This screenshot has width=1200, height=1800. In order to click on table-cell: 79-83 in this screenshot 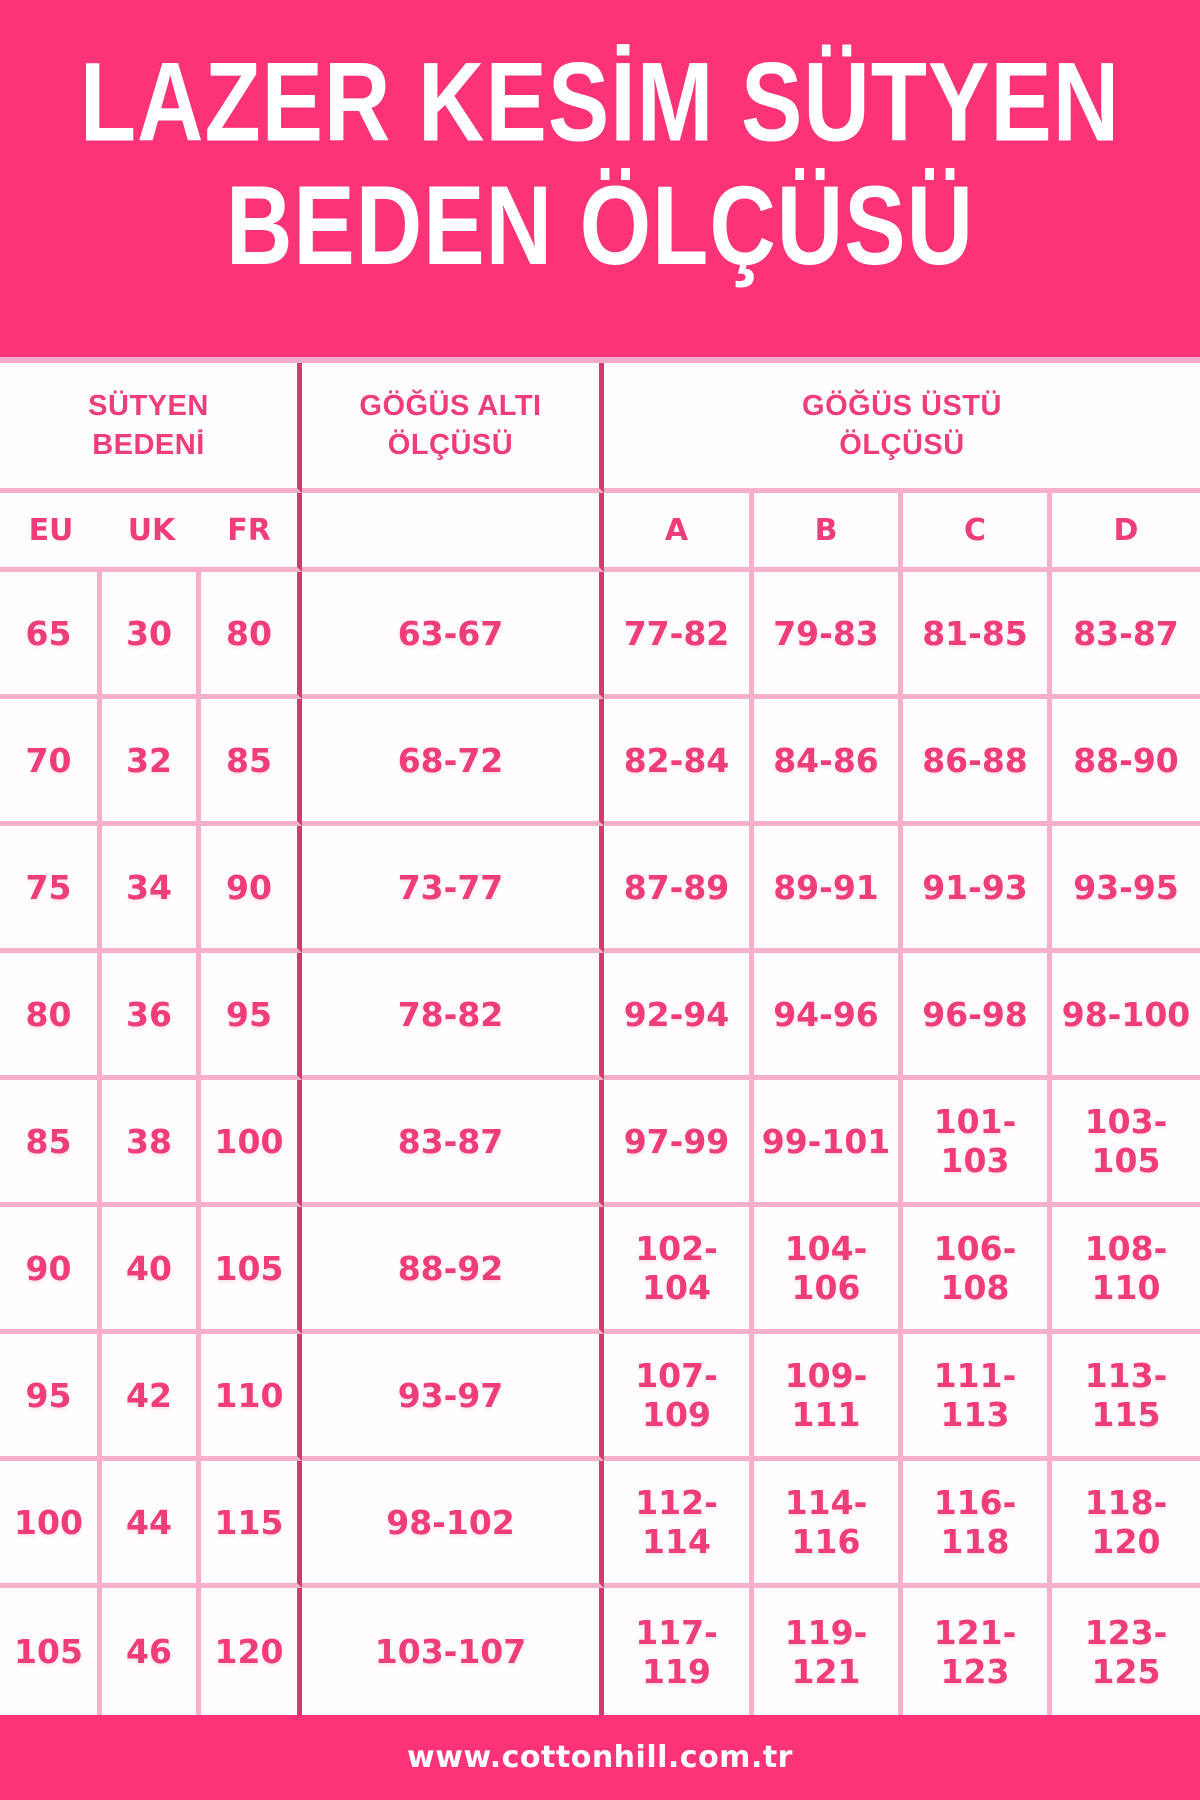, I will do `click(828, 635)`.